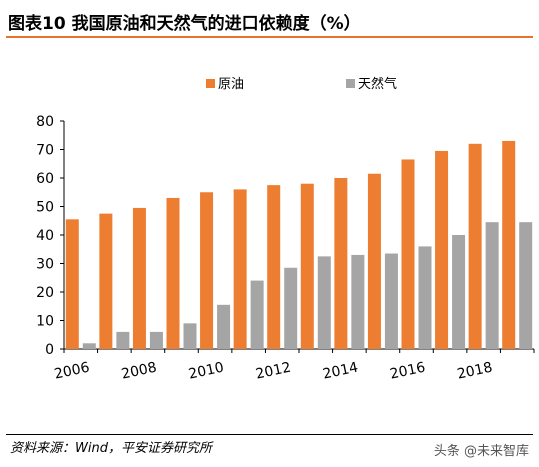 Image resolution: width=539 pixels, height=467 pixels. I want to click on bar-crude-oil-2011, so click(240, 269).